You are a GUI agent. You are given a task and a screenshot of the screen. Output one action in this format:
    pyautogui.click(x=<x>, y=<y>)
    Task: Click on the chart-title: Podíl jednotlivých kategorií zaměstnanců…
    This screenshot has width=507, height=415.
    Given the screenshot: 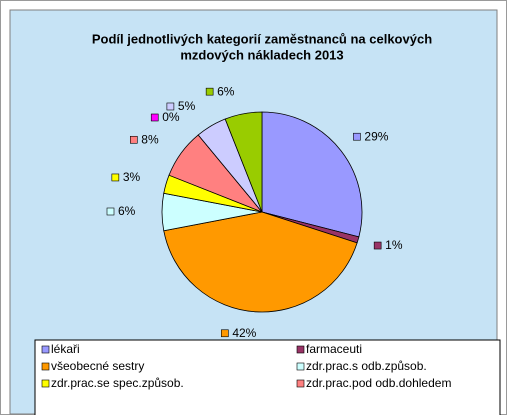 What is the action you would take?
    pyautogui.click(x=262, y=38)
    